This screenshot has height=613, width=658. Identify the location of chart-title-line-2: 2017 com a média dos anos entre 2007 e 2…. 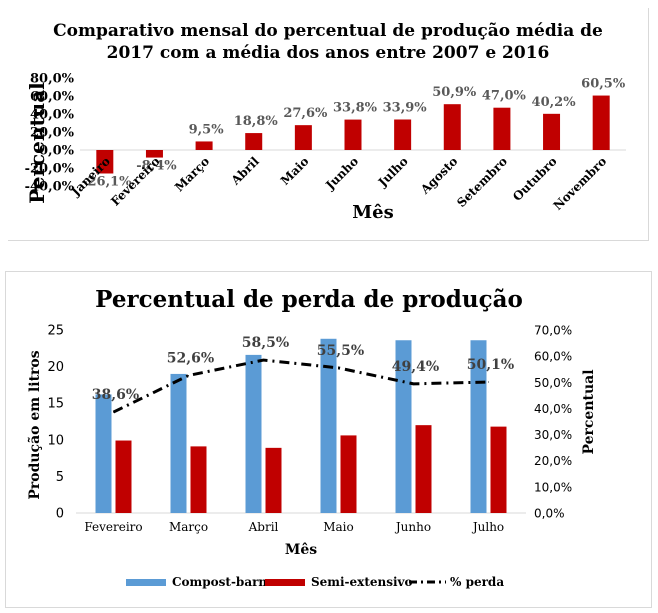
(328, 53).